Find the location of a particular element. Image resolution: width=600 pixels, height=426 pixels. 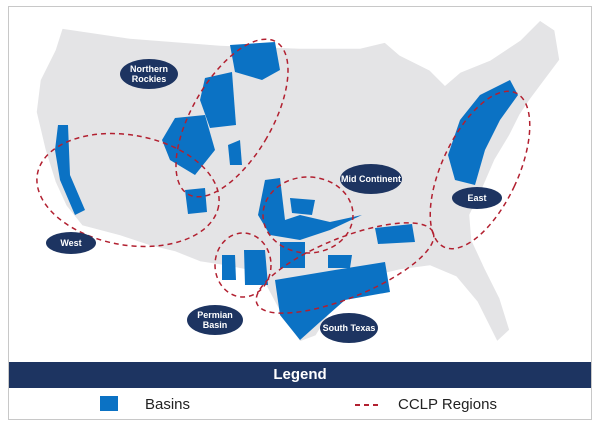

region-permian is located at coordinates (243, 265).